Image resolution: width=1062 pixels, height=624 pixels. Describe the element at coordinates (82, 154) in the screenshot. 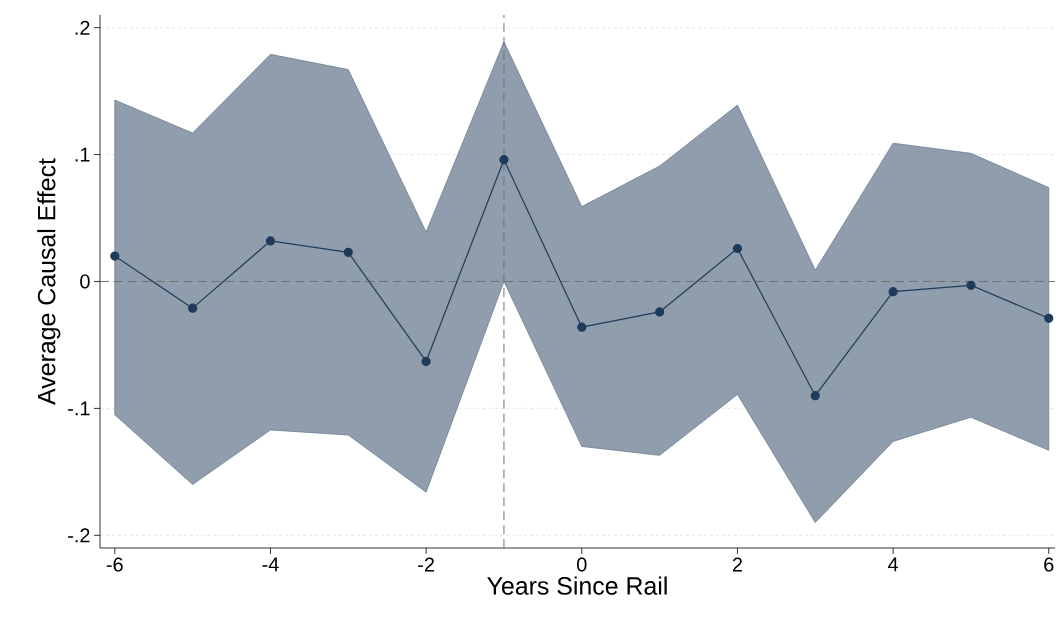

I see `y-tick-label: .1` at that location.